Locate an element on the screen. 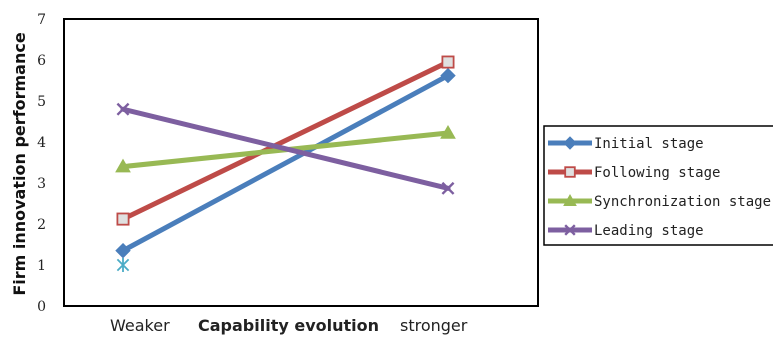 The image size is (773, 342). y-tick-label: 2 is located at coordinates (41, 225).